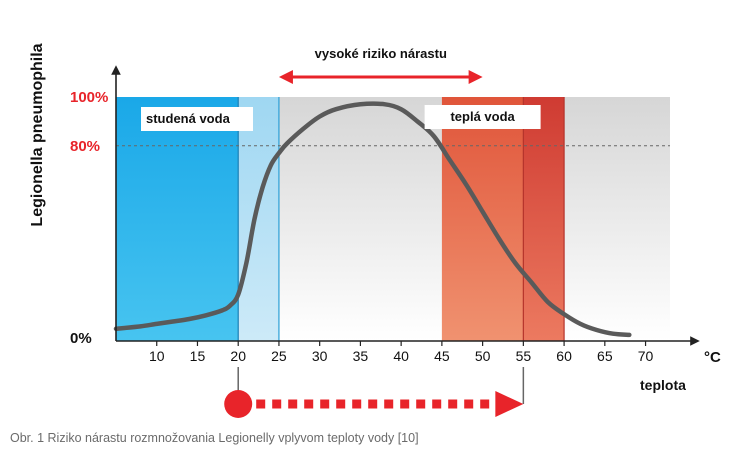 This screenshot has height=463, width=741. What do you see at coordinates (442, 356) in the screenshot?
I see `x-tick-label: 45` at bounding box center [442, 356].